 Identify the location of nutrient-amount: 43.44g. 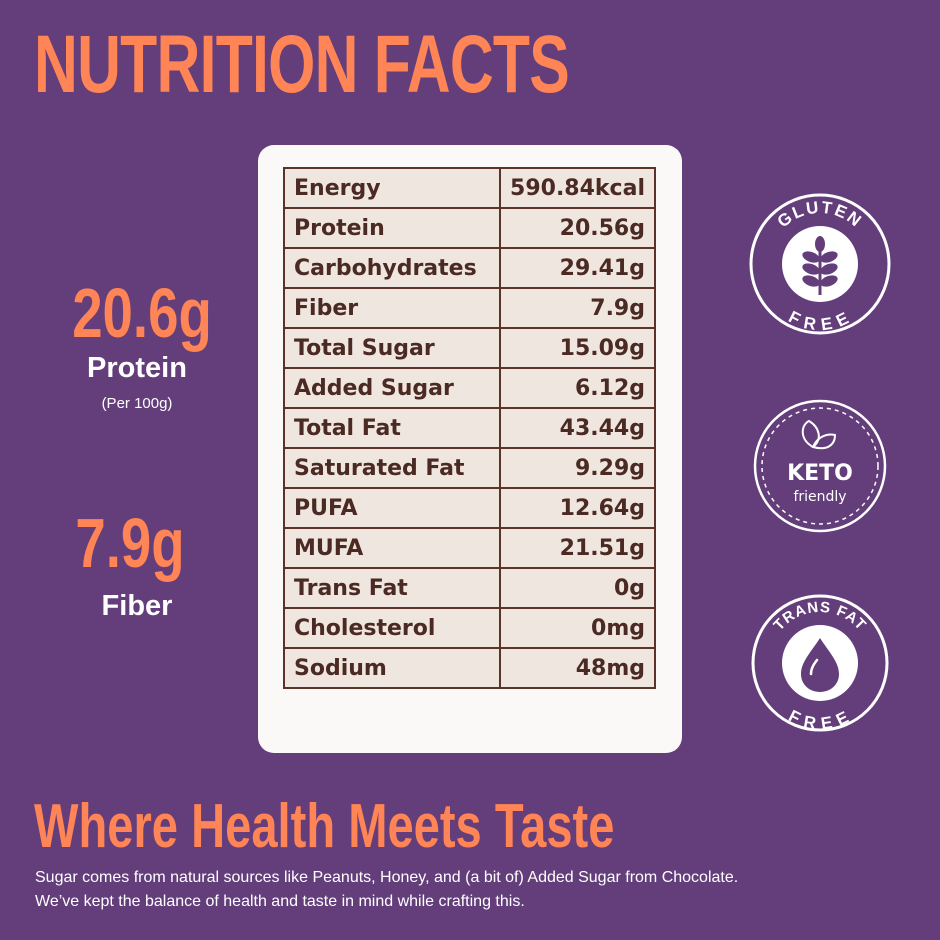
(577, 428).